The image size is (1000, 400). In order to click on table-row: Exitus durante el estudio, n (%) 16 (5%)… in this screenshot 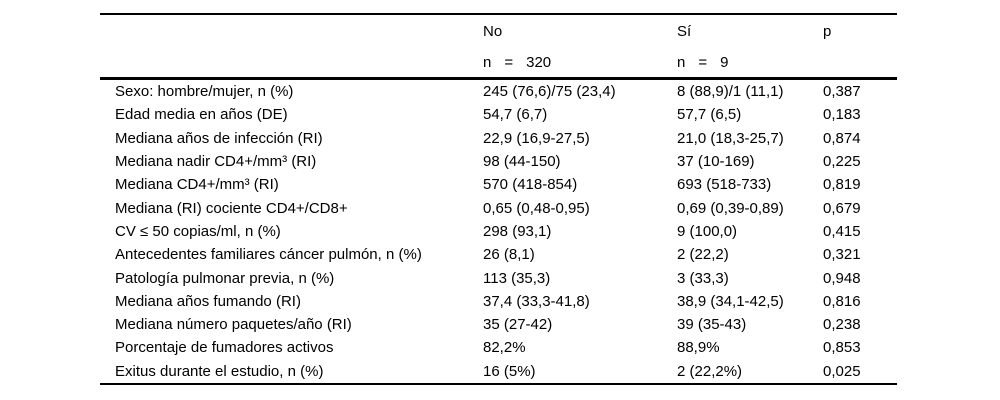, I will do `click(498, 371)`.